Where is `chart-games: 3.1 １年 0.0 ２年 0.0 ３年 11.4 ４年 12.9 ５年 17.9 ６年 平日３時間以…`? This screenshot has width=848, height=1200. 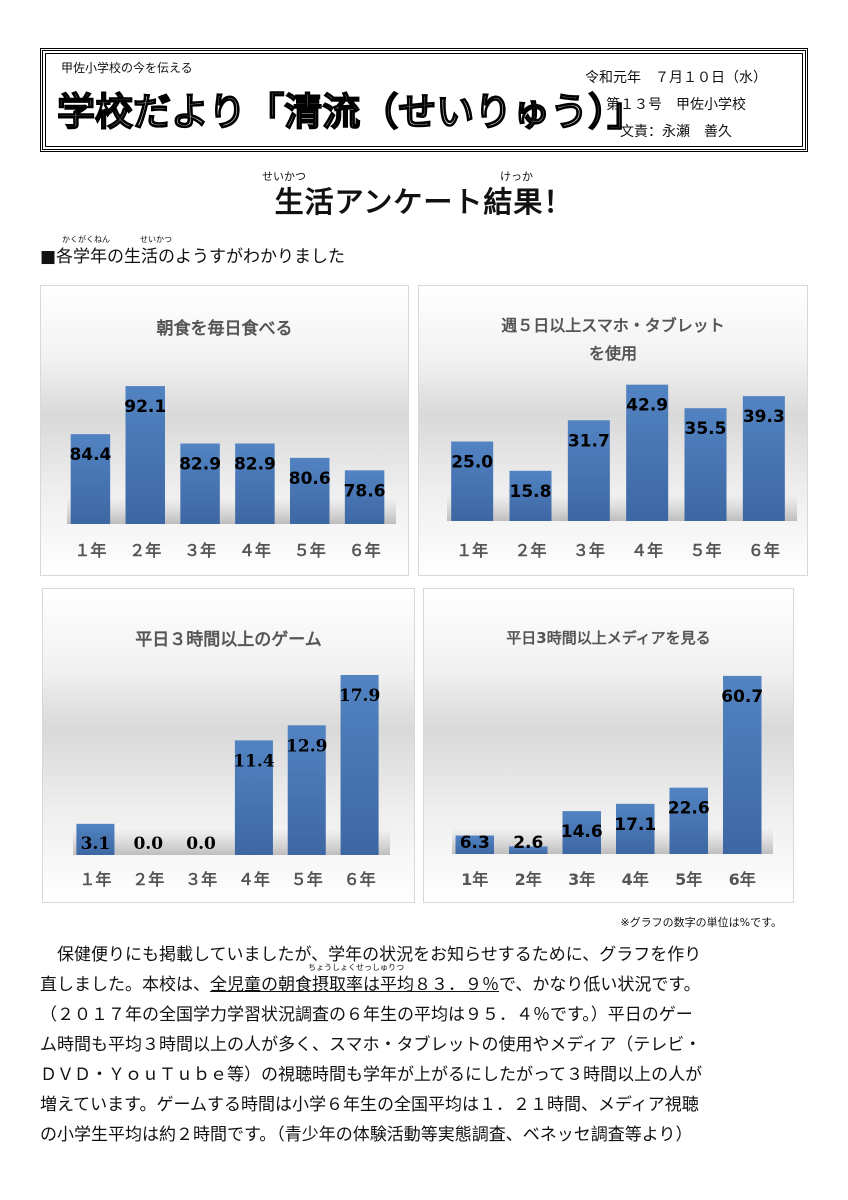
chart-games: 3.1 １年 0.0 ２年 0.0 ３年 11.4 ４年 12.9 ５年 17.9 ６年 平日３時間以… is located at coordinates (228, 745).